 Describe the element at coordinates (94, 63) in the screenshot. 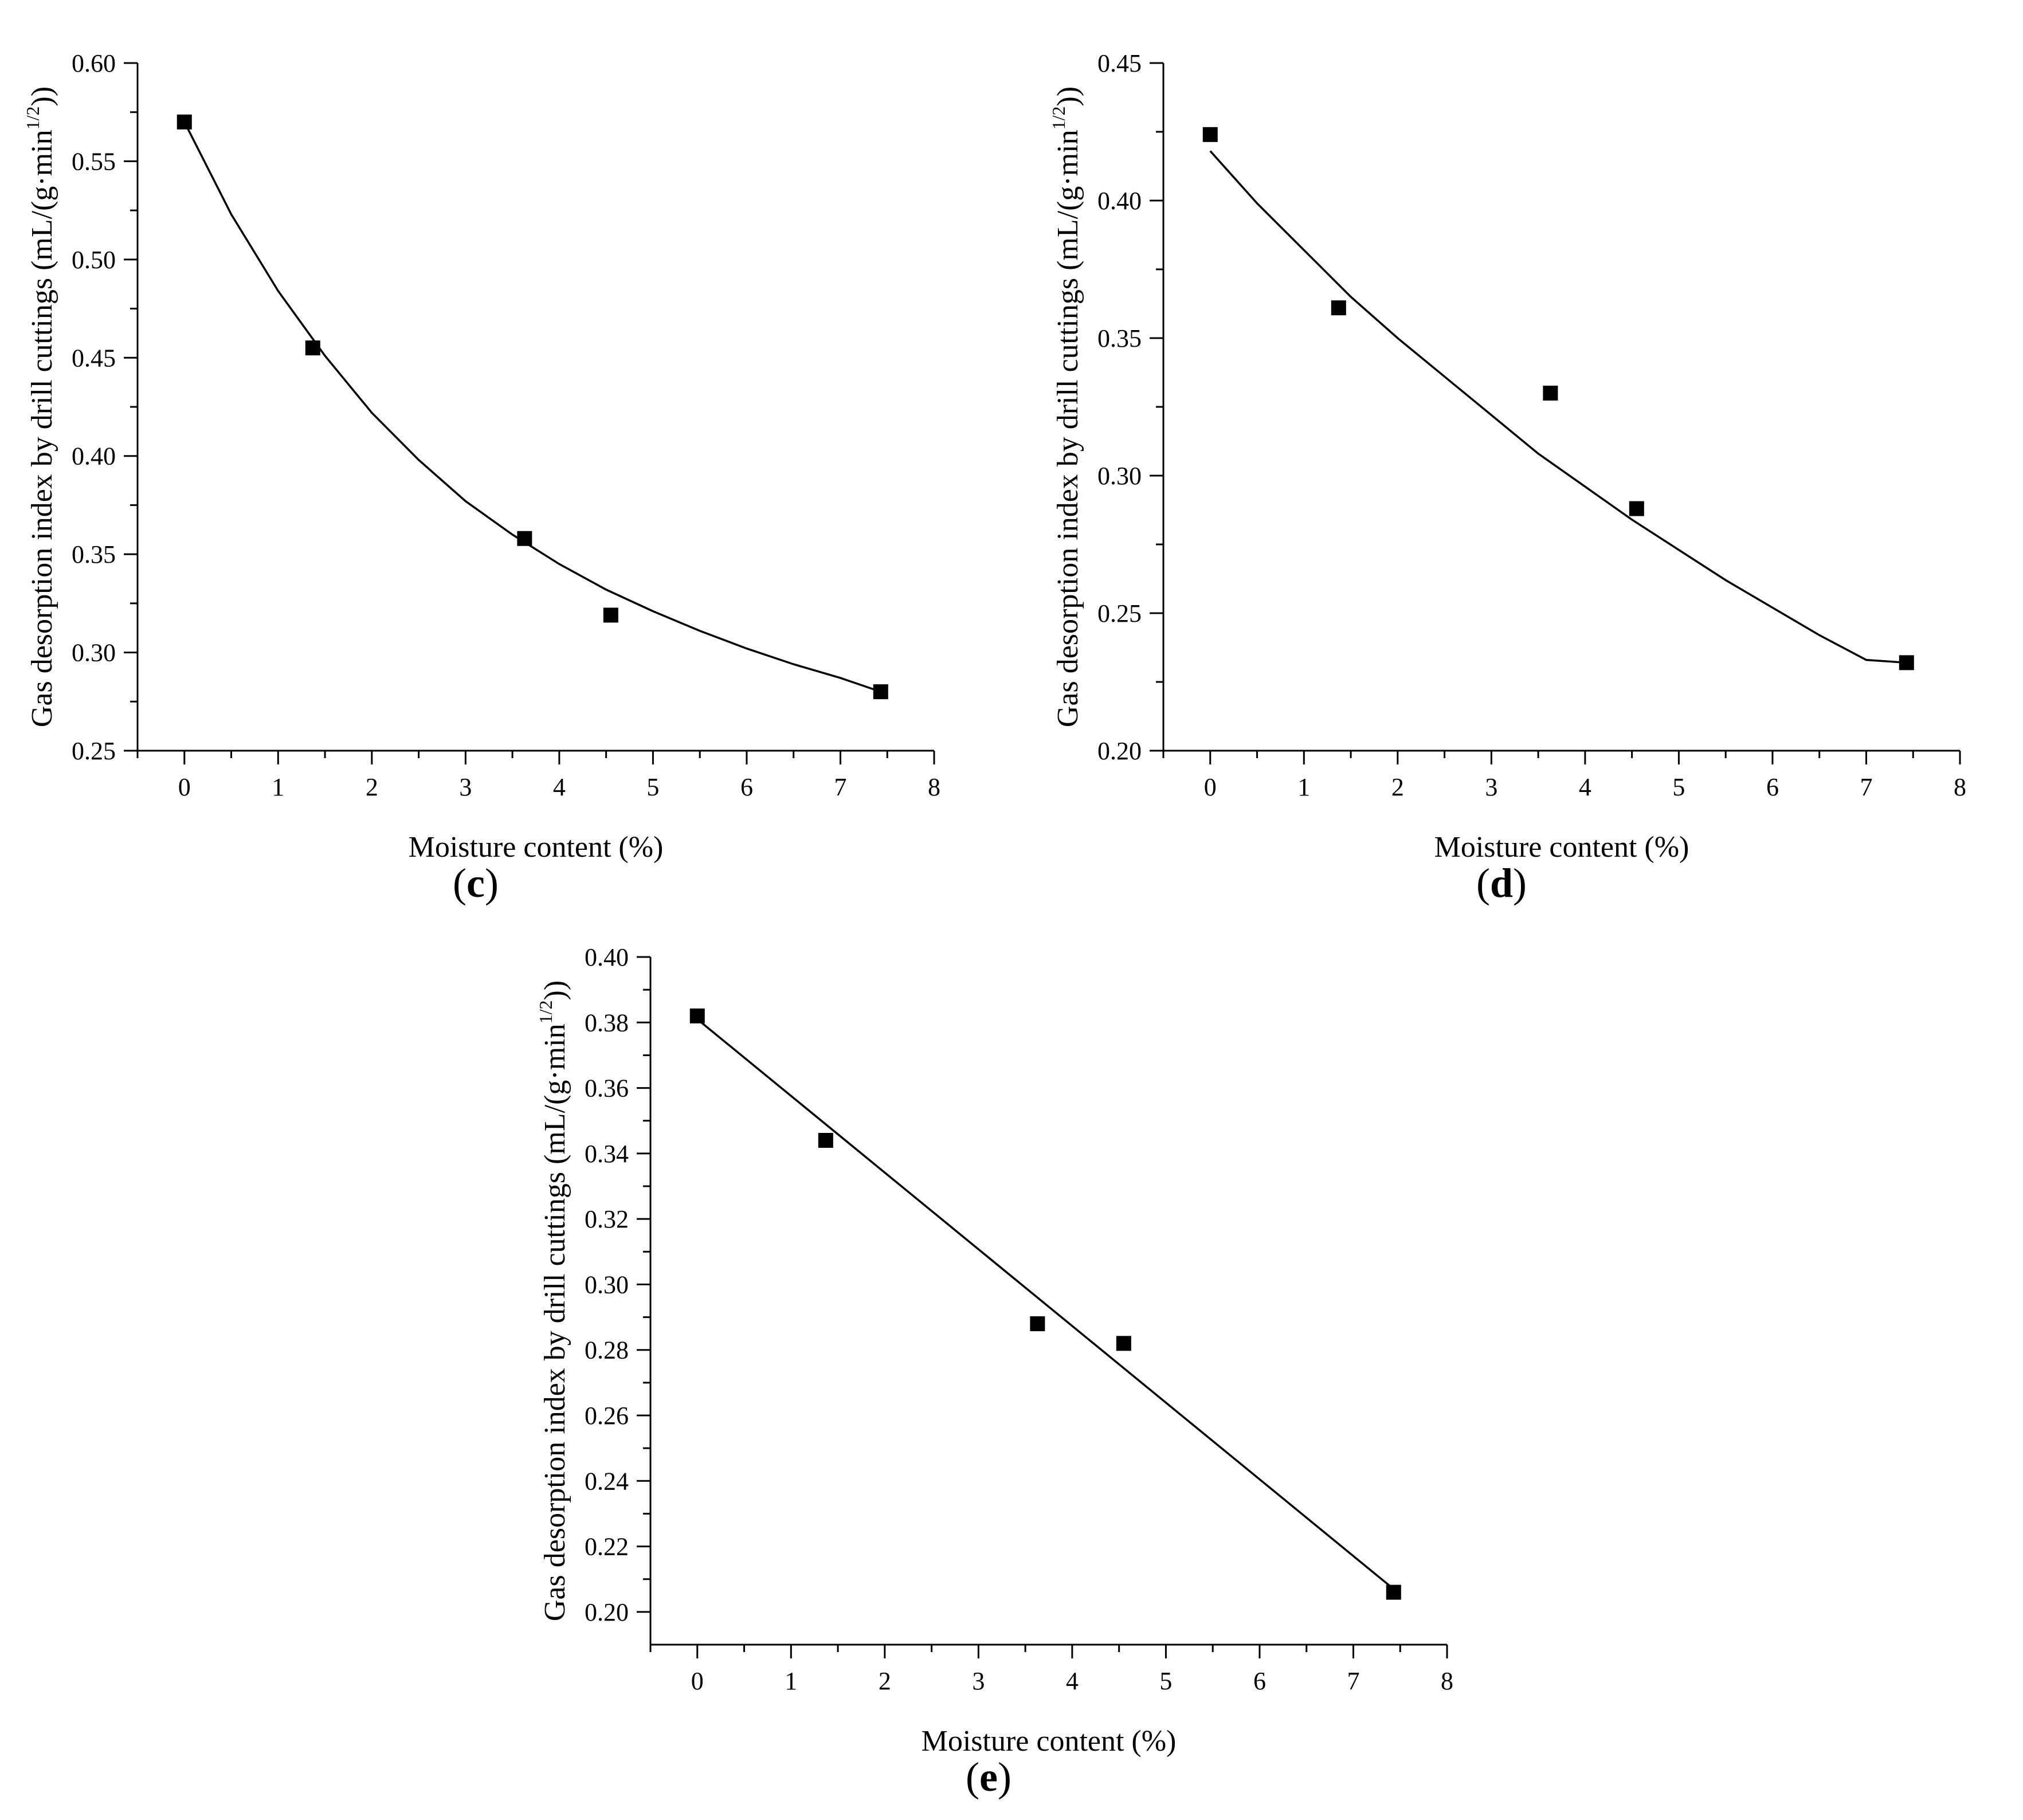

I see `y-tick-label: 0.60` at that location.